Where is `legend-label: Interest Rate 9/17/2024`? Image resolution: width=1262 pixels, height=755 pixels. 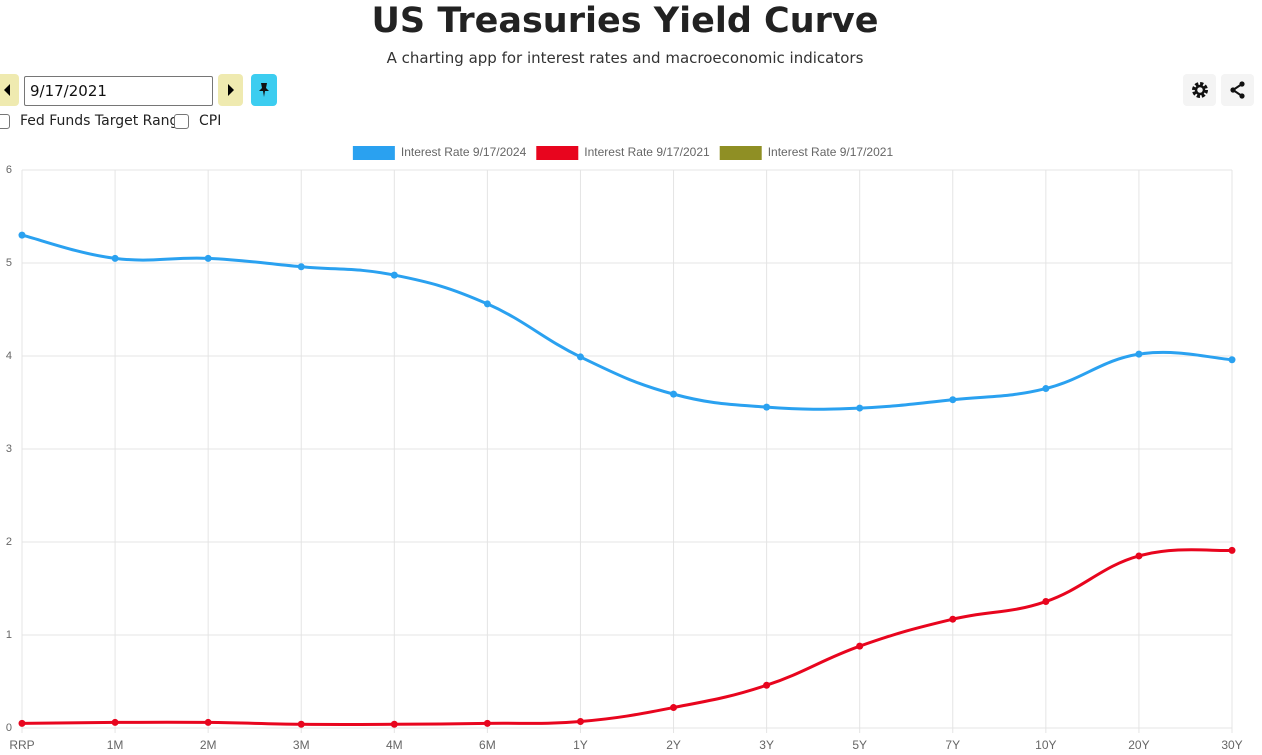 legend-label: Interest Rate 9/17/2024 is located at coordinates (464, 152).